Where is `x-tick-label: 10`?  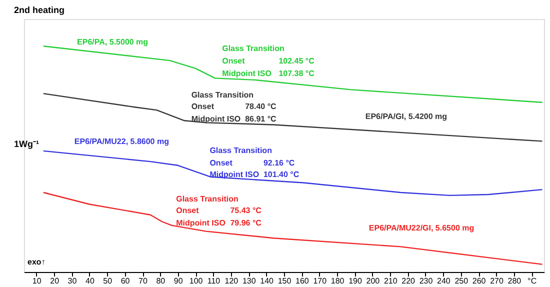 x-tick-label: 10 is located at coordinates (37, 281).